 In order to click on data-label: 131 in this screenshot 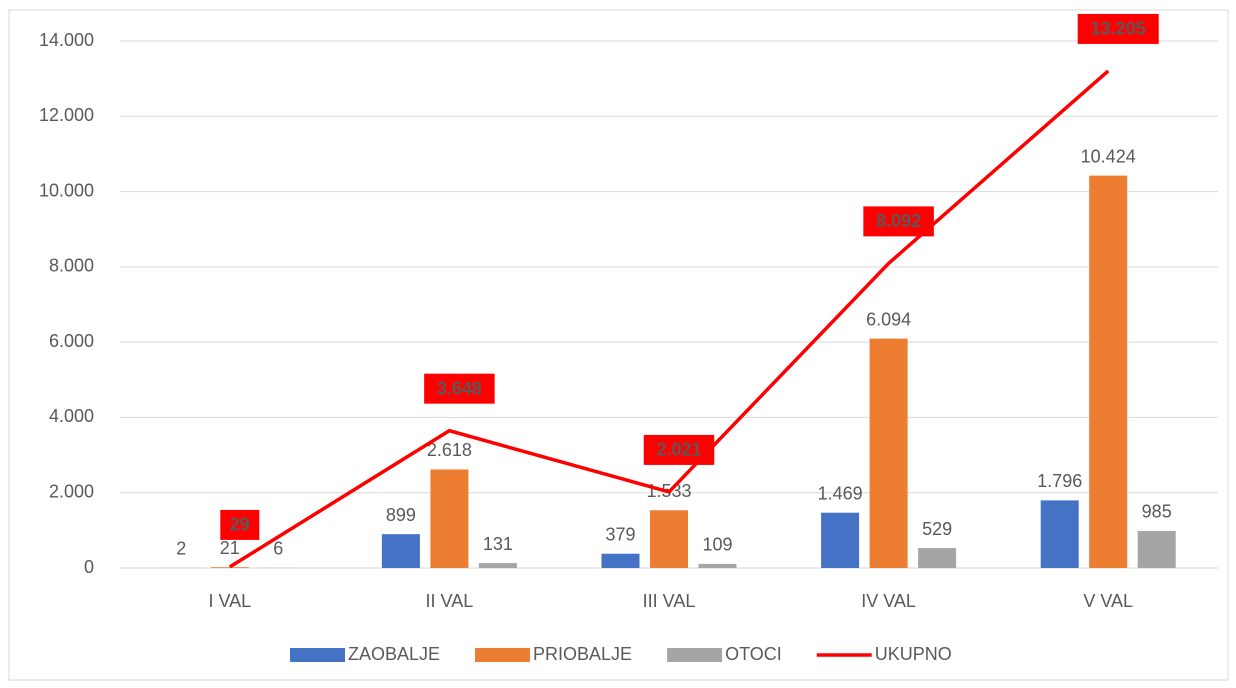, I will do `click(498, 544)`.